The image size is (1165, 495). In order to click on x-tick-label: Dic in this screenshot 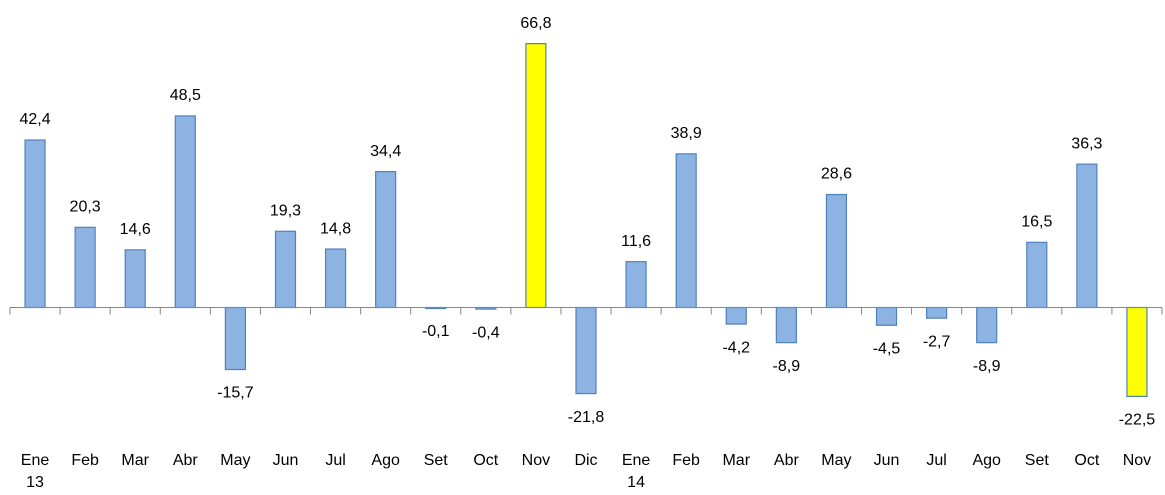, I will do `click(586, 460)`.